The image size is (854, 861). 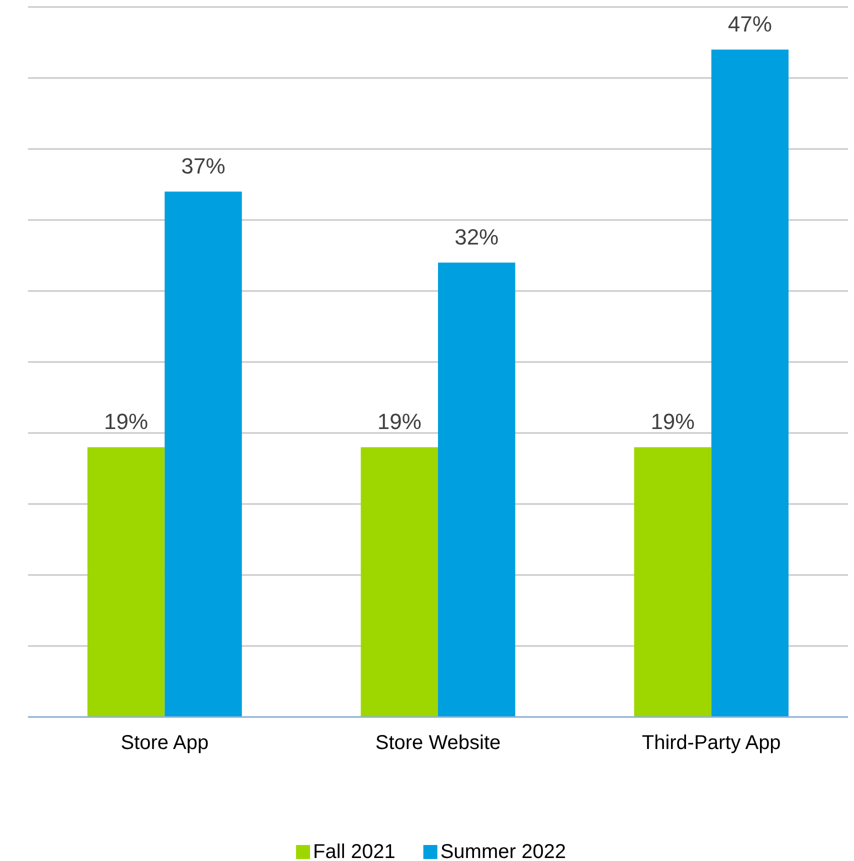 I want to click on x-tick-label: Third-Party App, so click(x=711, y=743).